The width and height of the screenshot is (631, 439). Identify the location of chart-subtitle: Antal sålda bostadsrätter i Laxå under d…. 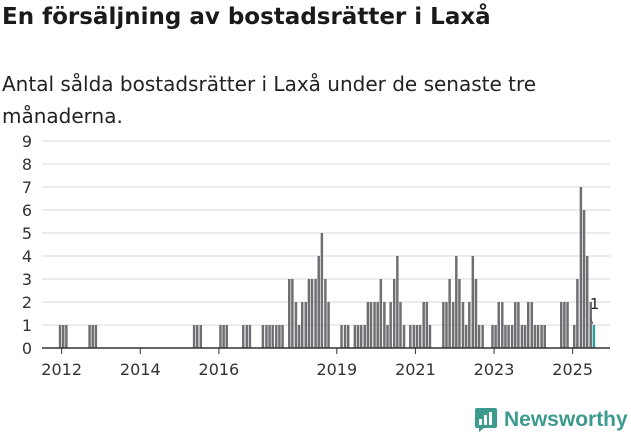
(269, 100).